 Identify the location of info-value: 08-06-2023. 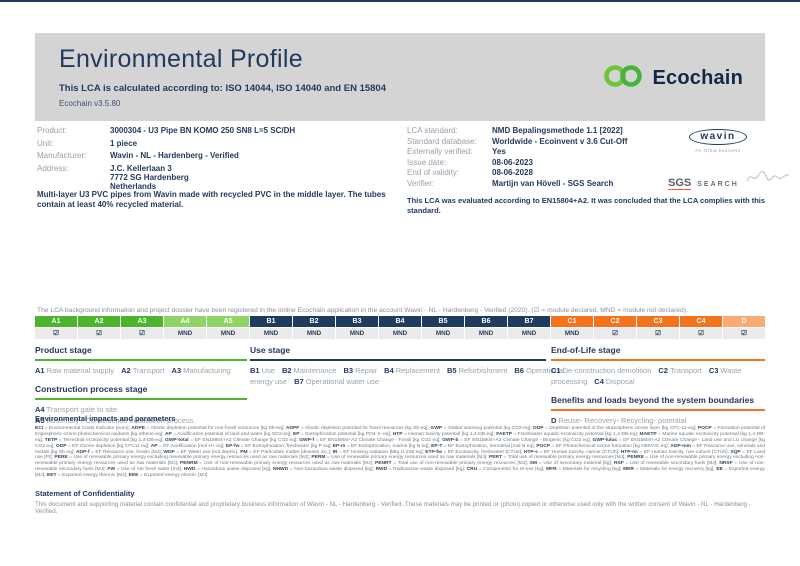
(512, 162).